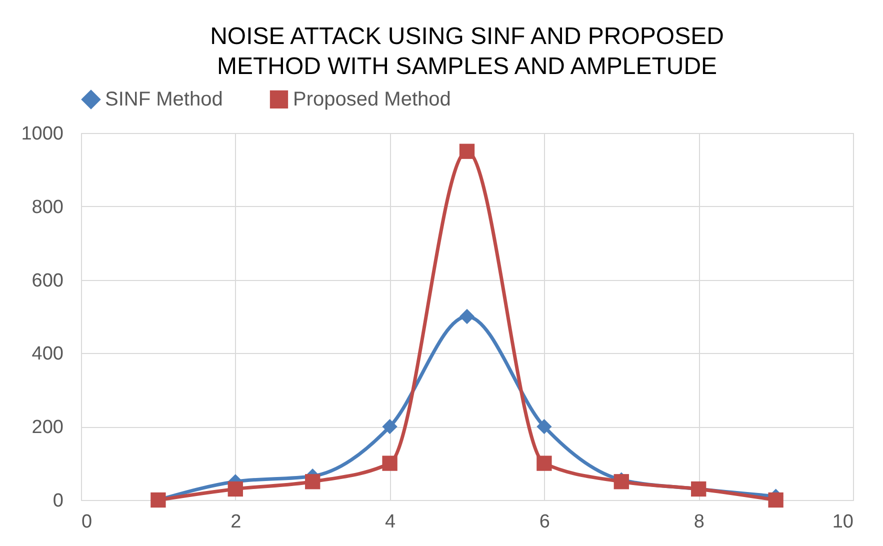 The width and height of the screenshot is (883, 546). Describe the element at coordinates (164, 99) in the screenshot. I see `legend-label: SINF Method` at that location.